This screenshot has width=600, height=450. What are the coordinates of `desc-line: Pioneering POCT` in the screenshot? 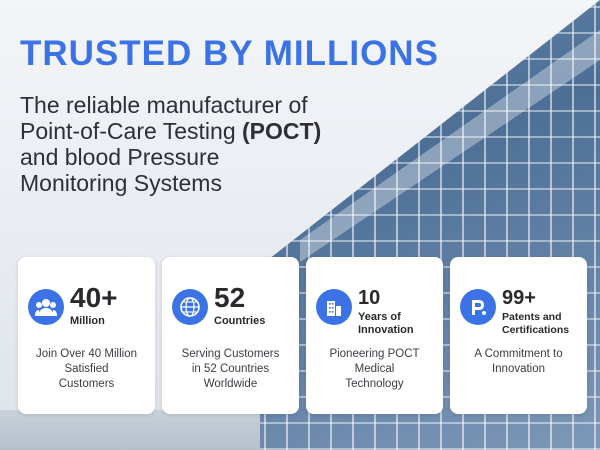 It's located at (374, 354).